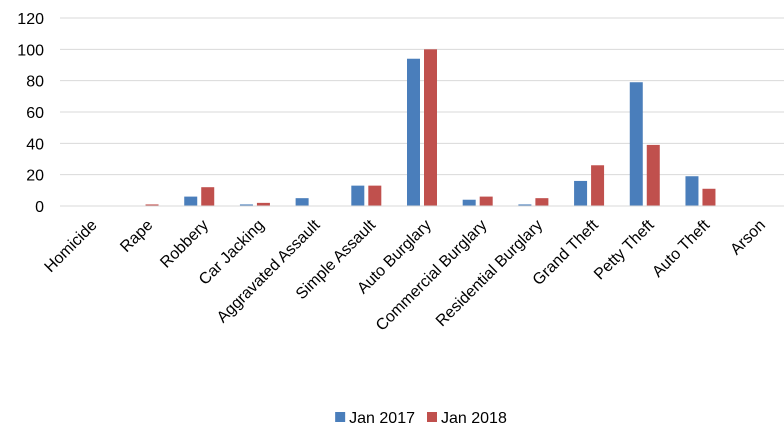 This screenshot has width=784, height=433. Describe the element at coordinates (581, 193) in the screenshot. I see `bar-jan-2017-grand-theft` at that location.